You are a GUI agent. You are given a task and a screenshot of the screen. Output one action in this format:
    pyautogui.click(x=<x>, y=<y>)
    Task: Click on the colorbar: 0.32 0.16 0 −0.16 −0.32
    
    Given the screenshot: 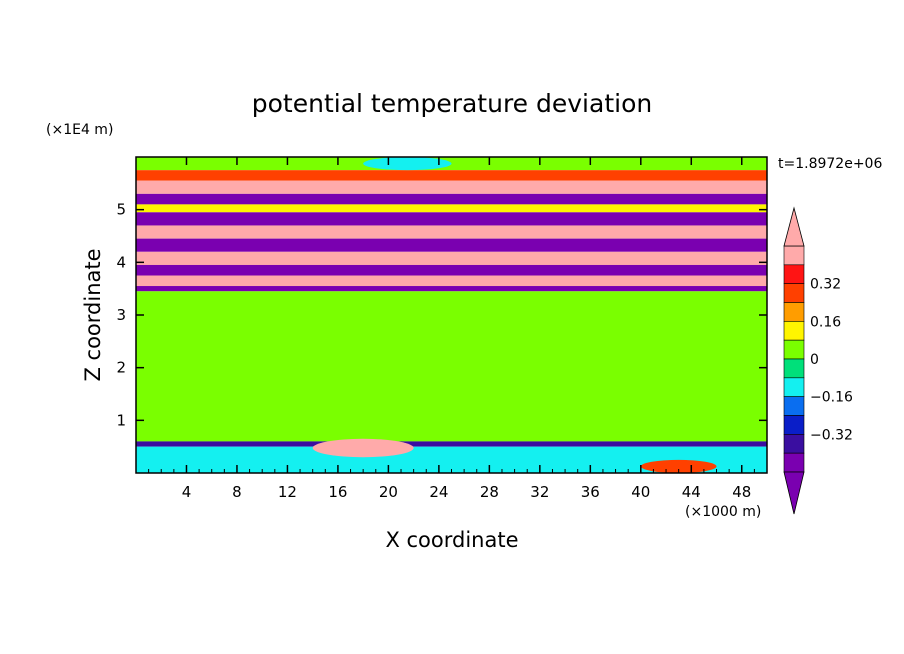 What is the action you would take?
    pyautogui.click(x=818, y=360)
    